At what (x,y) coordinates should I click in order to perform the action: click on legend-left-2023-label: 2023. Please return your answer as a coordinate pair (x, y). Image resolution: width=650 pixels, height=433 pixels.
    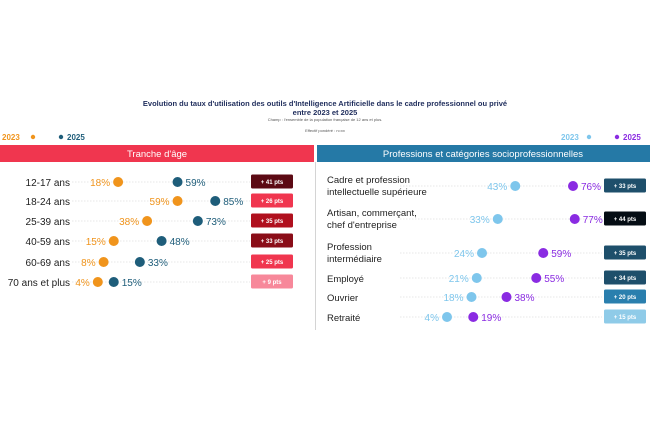
    Looking at the image, I should click on (11, 137).